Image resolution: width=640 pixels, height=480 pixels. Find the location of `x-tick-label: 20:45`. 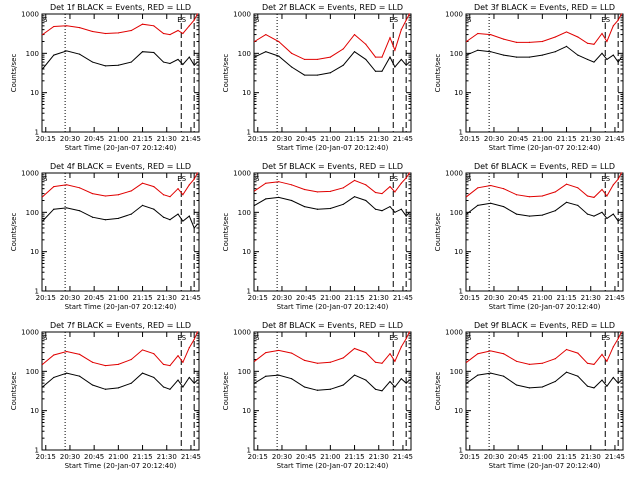

x-tick-label: 20:45 is located at coordinates (306, 457).